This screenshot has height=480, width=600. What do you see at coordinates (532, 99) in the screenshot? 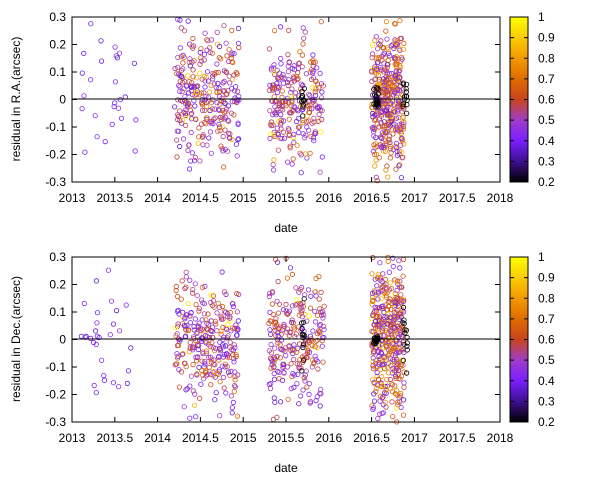
I see `colorbar-ra: 0.2 0.3 0.4 0.5 0.6 0.7 0.8 0.9 1` at bounding box center [532, 99].